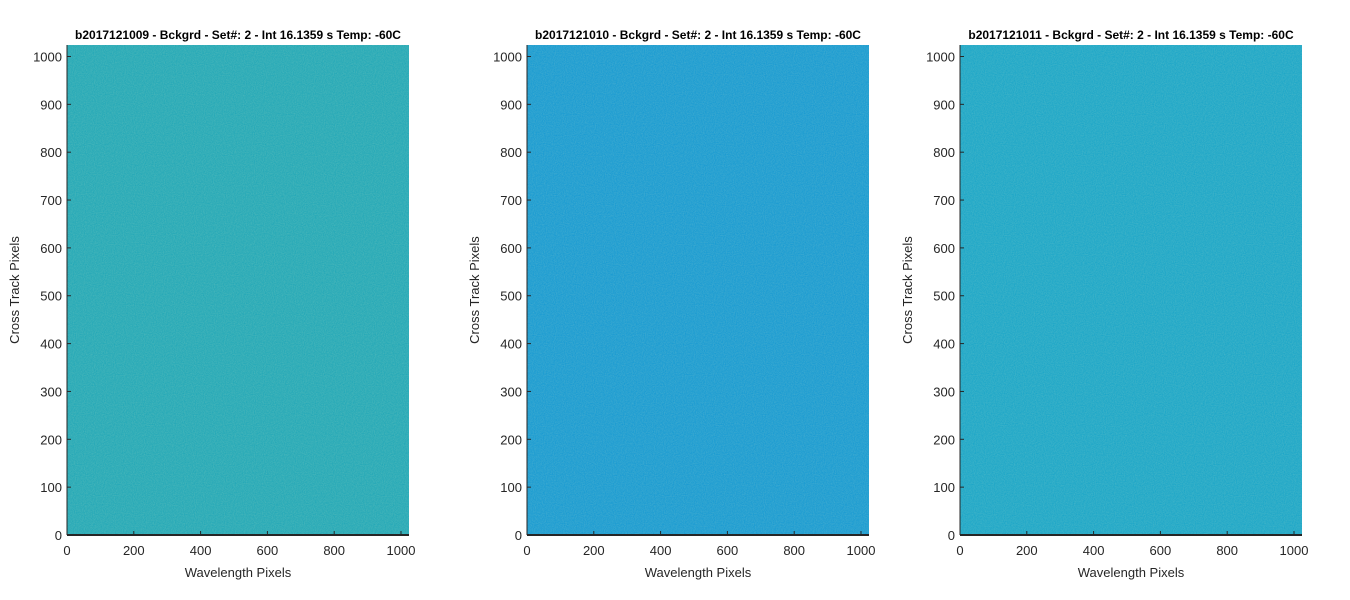 The image size is (1350, 600). Describe the element at coordinates (238, 572) in the screenshot. I see `x-axis-label-1: Wavelength Pixels` at that location.